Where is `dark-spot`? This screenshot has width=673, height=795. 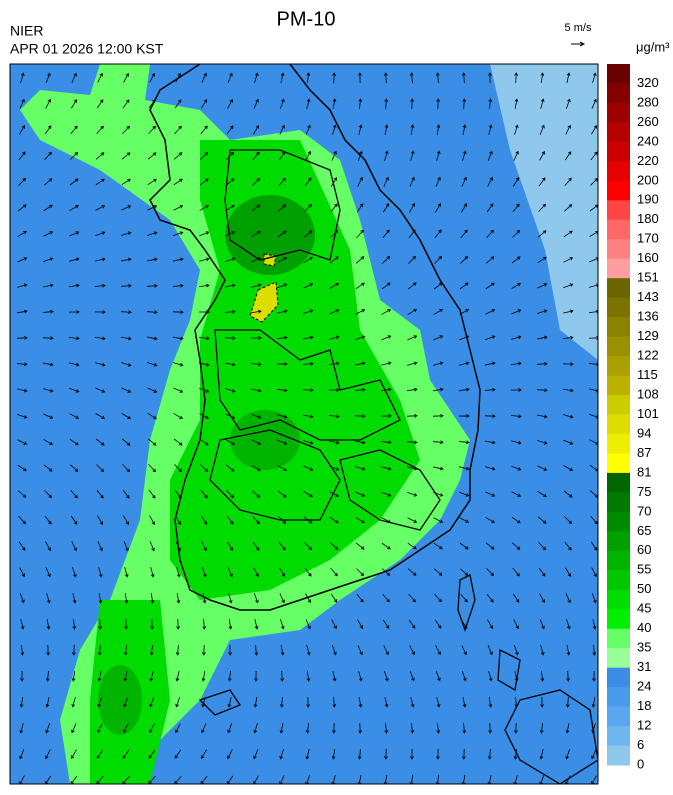 dark-spot is located at coordinates (265, 440).